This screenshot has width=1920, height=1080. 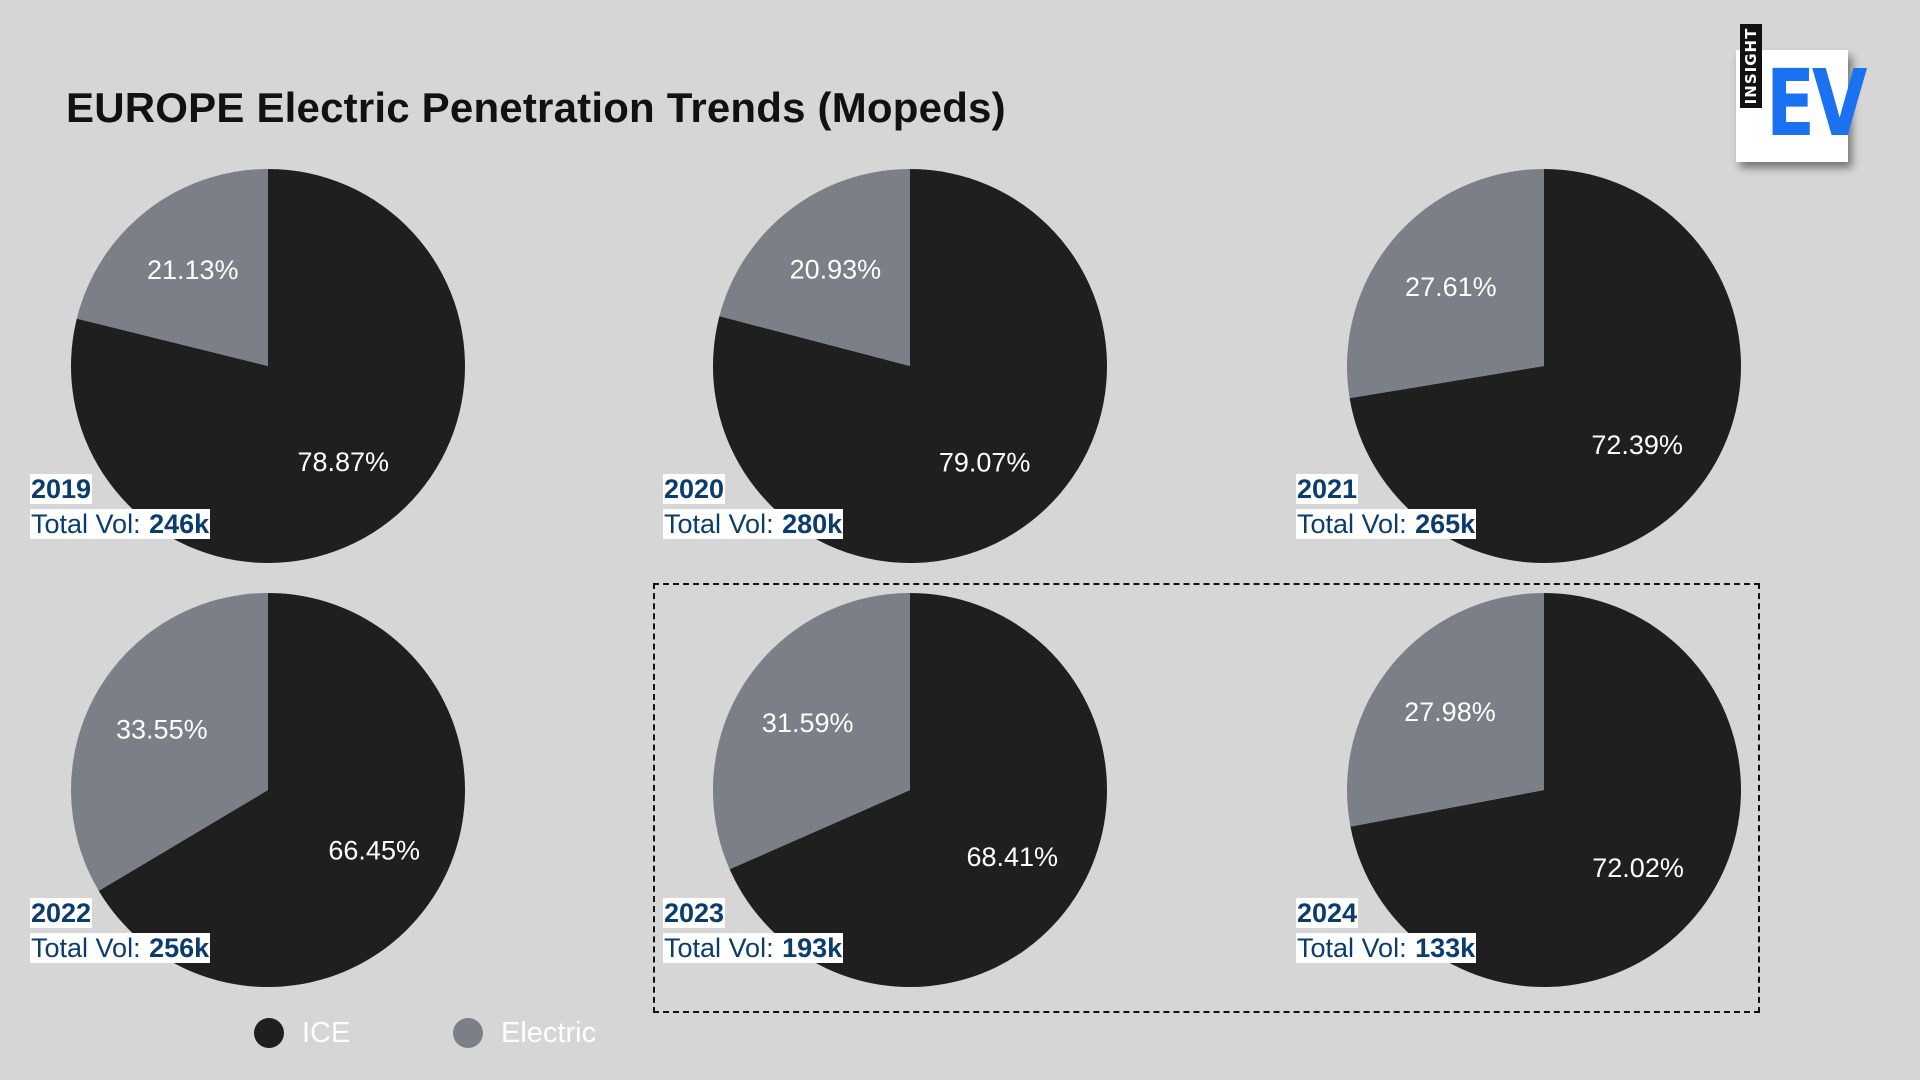 I want to click on pie-slice-electric-2021, so click(x=1445, y=284).